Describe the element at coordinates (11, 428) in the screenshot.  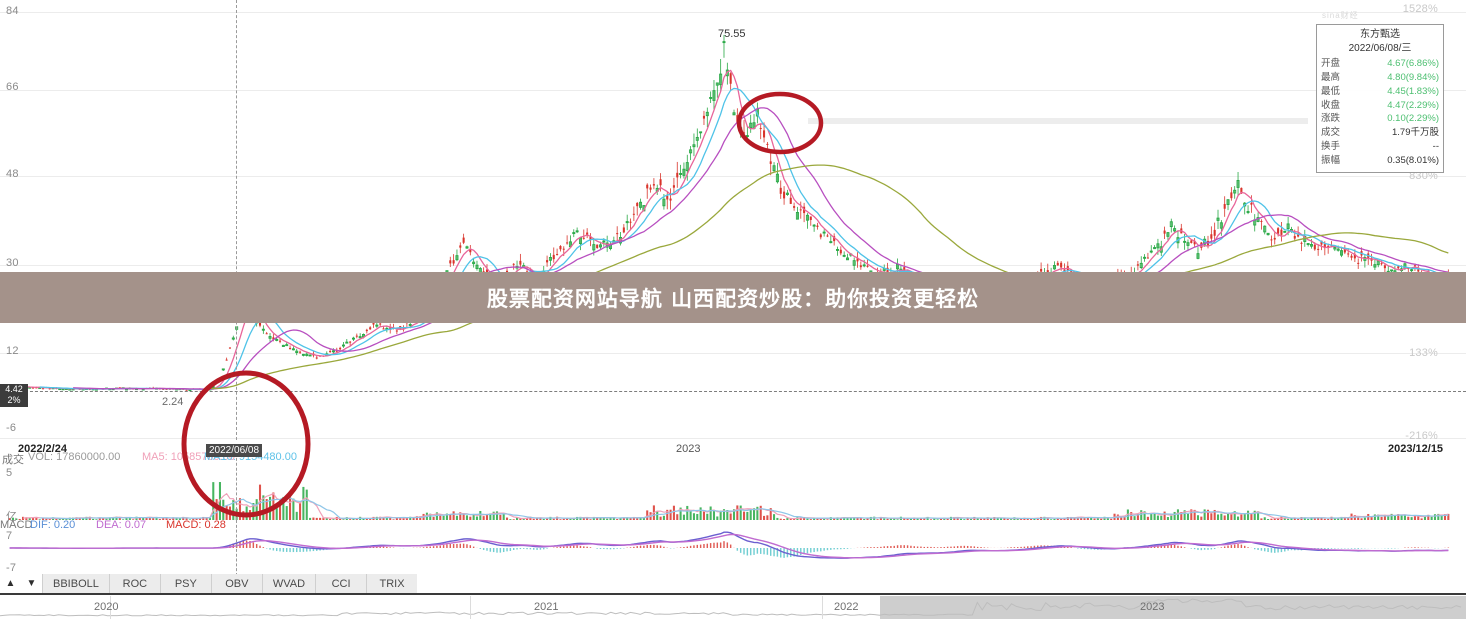
I see `price-axis-label-left: -6` at that location.